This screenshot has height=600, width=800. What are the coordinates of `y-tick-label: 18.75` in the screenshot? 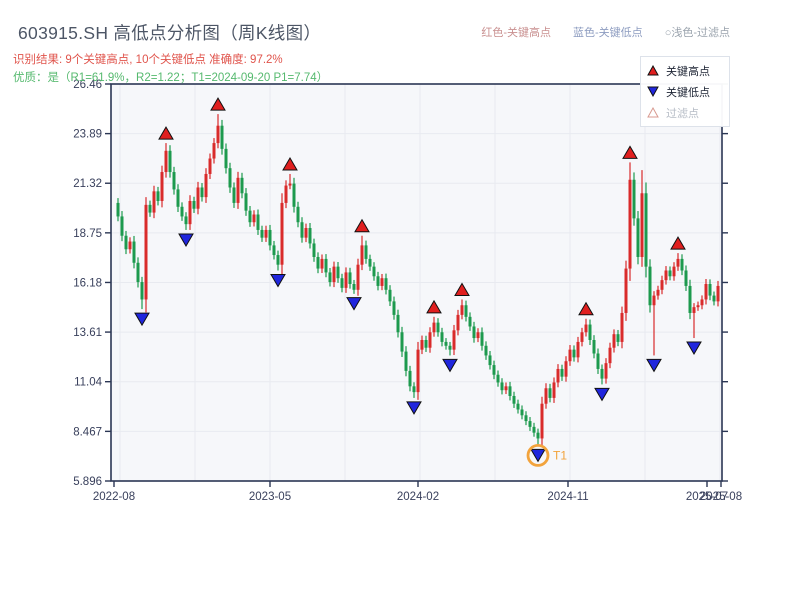 It's located at (87, 234).